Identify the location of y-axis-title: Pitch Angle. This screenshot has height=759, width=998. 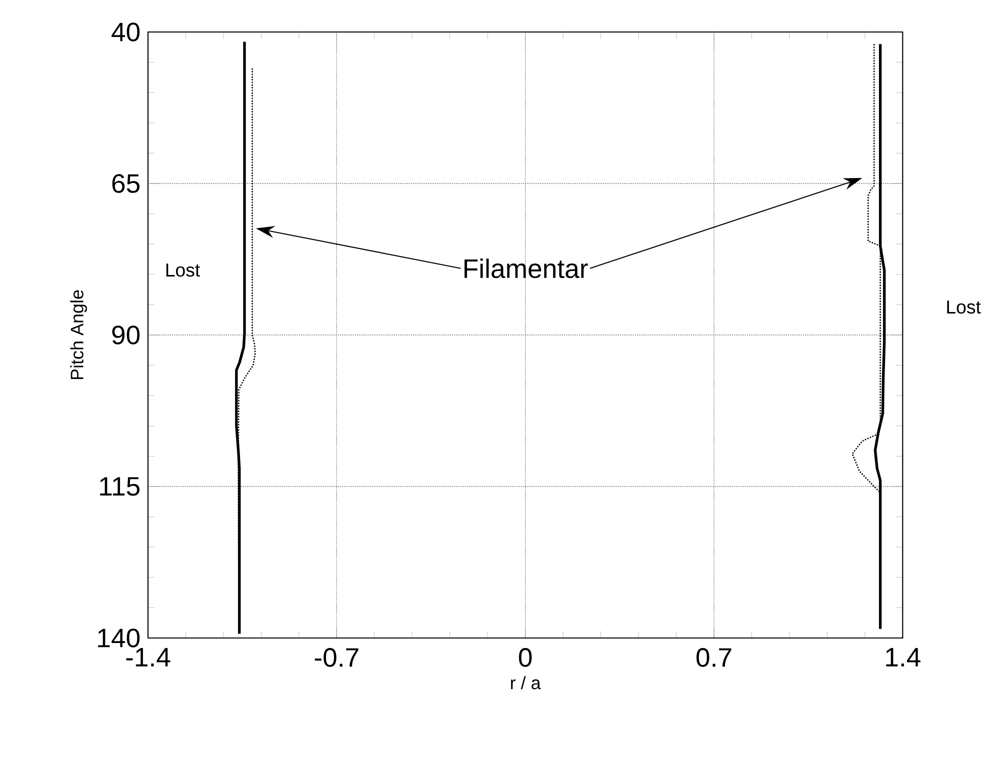
(78, 335).